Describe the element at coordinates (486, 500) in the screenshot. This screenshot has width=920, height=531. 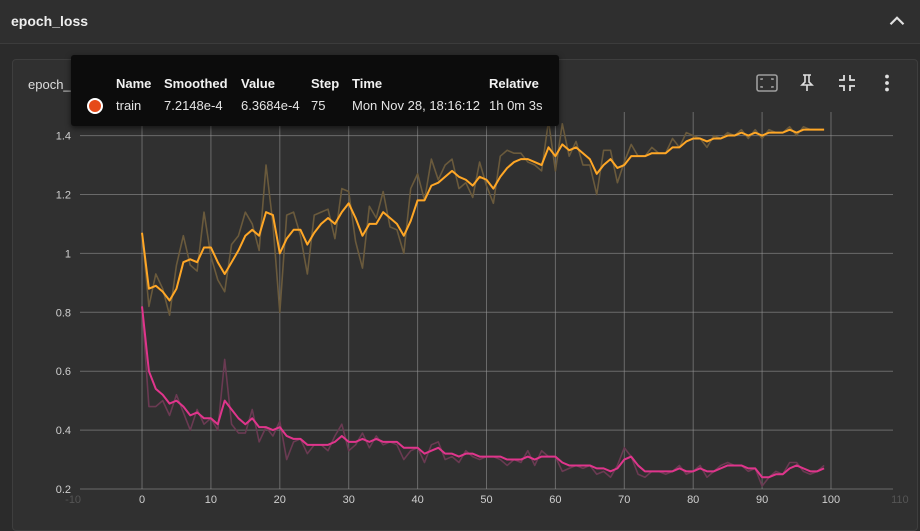
I see `x-tick-label: 50` at that location.